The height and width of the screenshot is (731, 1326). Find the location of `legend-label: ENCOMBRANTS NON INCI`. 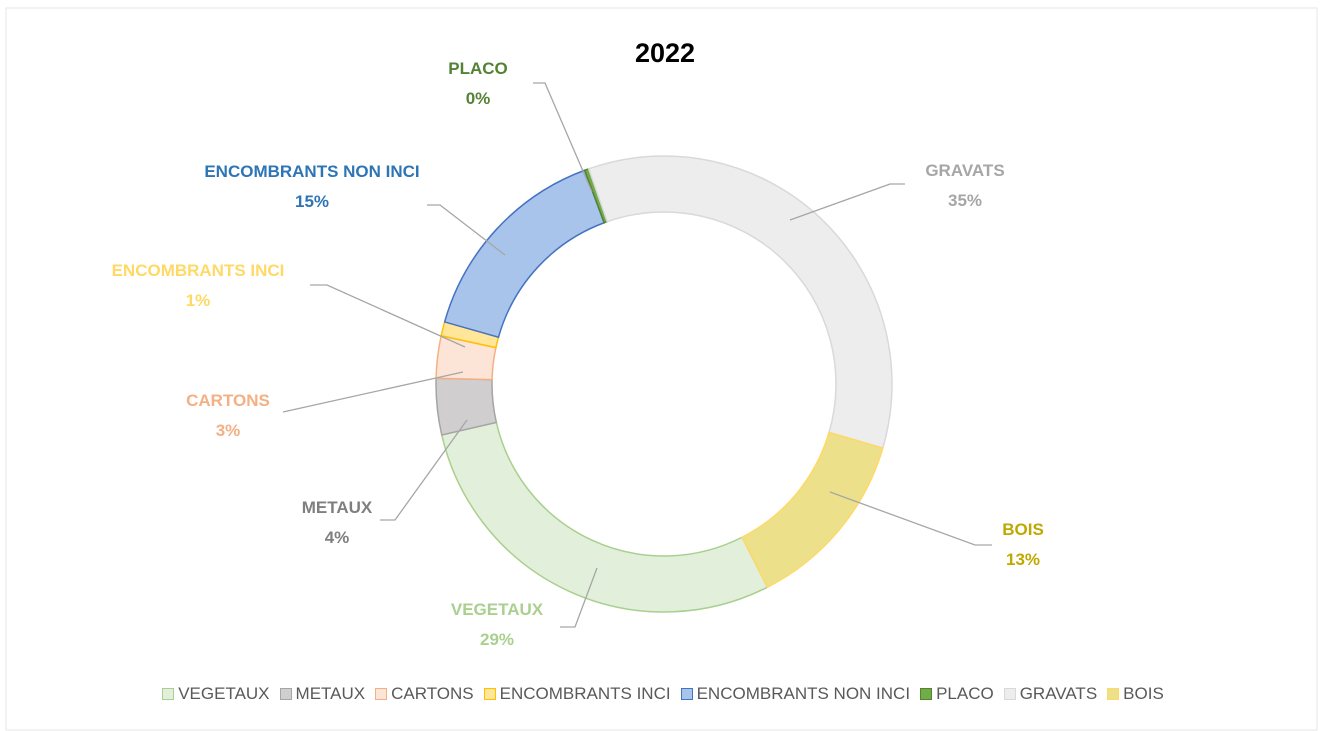

legend-label: ENCOMBRANTS NON INCI is located at coordinates (803, 693).